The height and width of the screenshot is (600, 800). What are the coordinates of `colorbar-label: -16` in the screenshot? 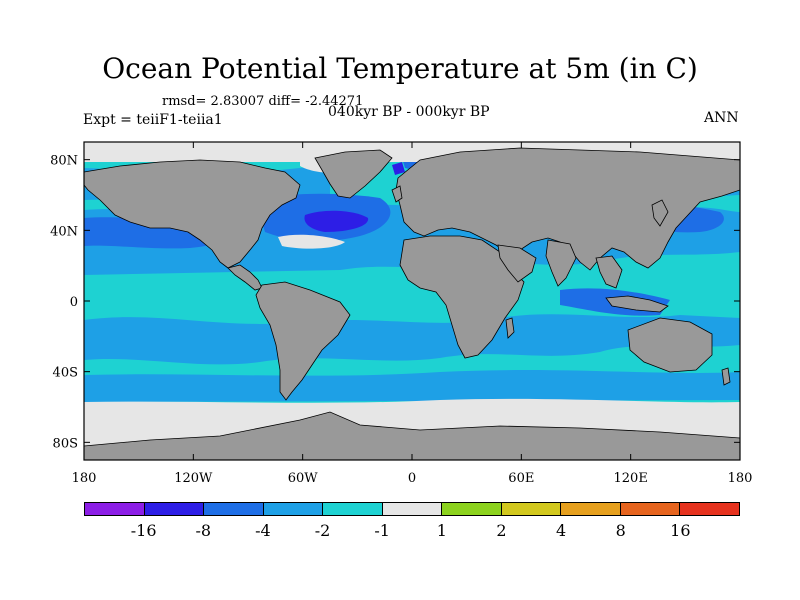 It's located at (143, 530).